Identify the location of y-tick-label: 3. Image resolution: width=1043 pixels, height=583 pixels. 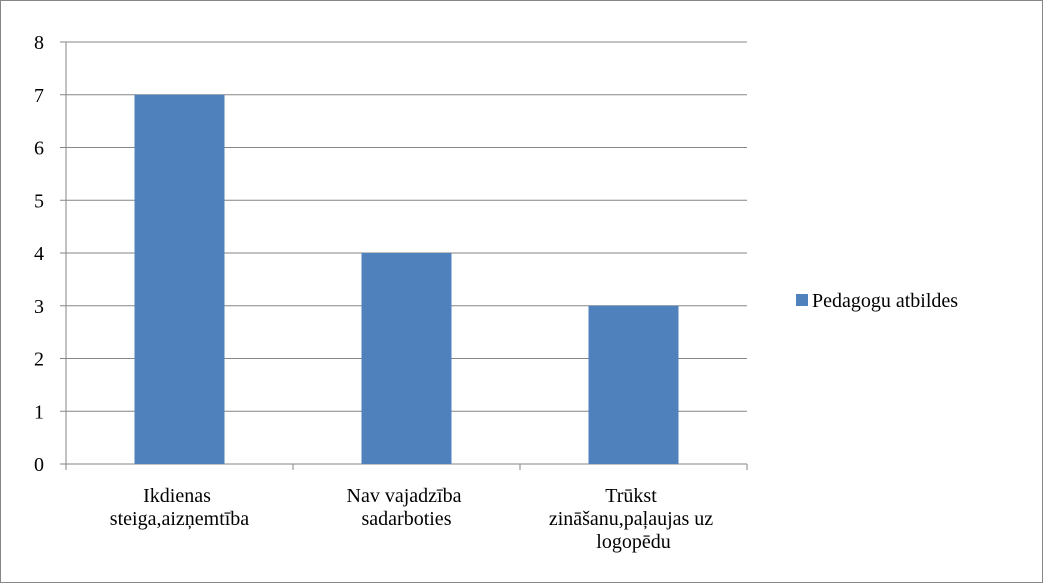
(39, 307).